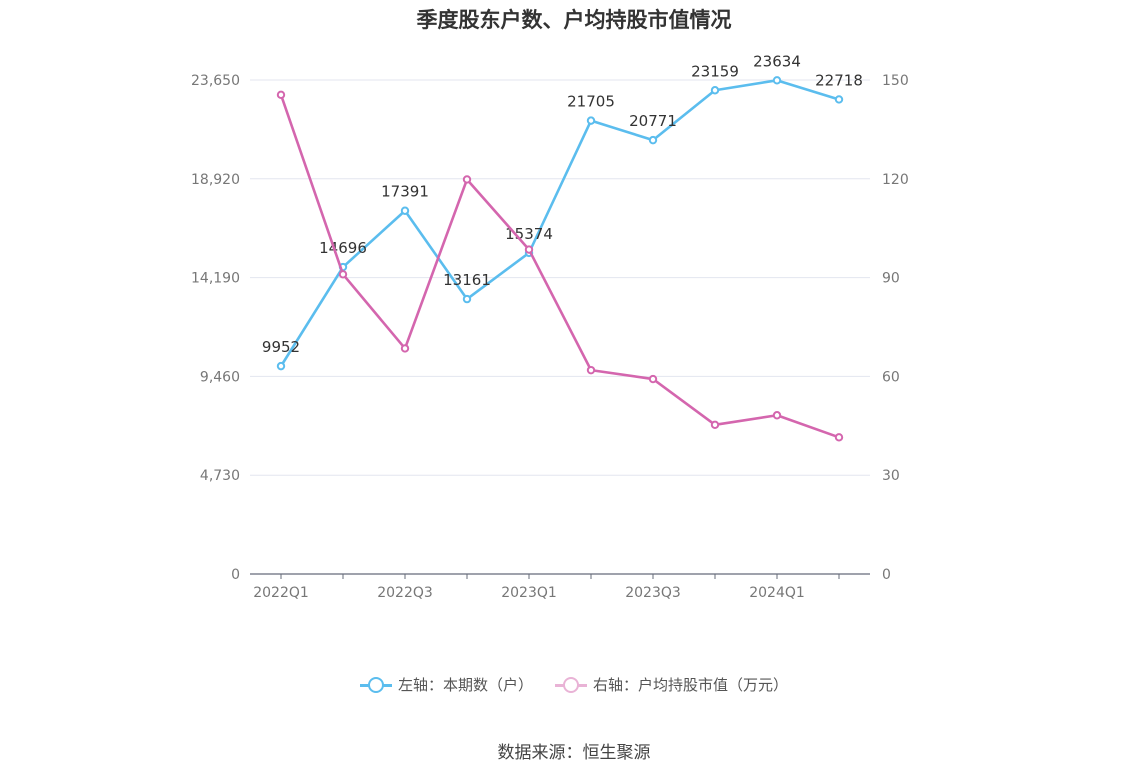  What do you see at coordinates (691, 685) in the screenshot?
I see `legend-right-label: 右轴：户均持股市值（万元）` at bounding box center [691, 685].